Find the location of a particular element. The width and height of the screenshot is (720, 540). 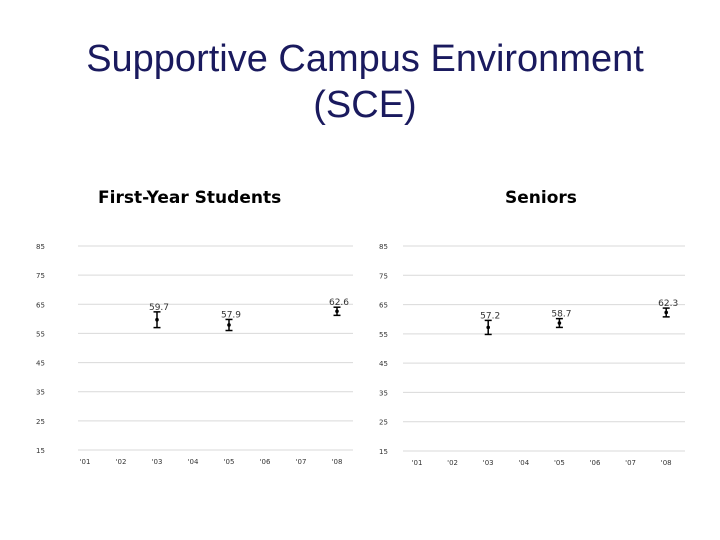

slide-title-line-2: (SCE) is located at coordinates (365, 105).